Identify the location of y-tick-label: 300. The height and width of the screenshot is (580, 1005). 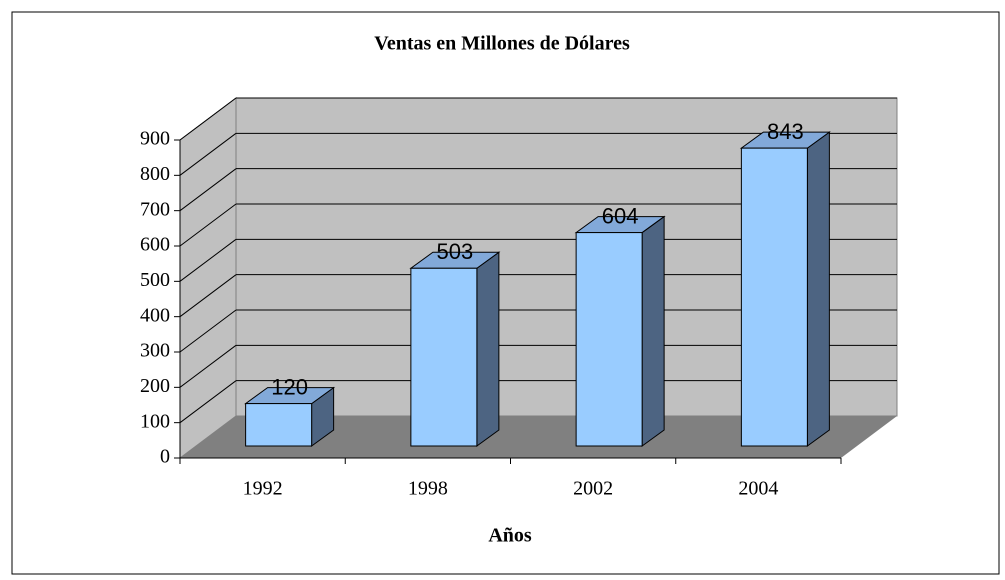
(155, 351).